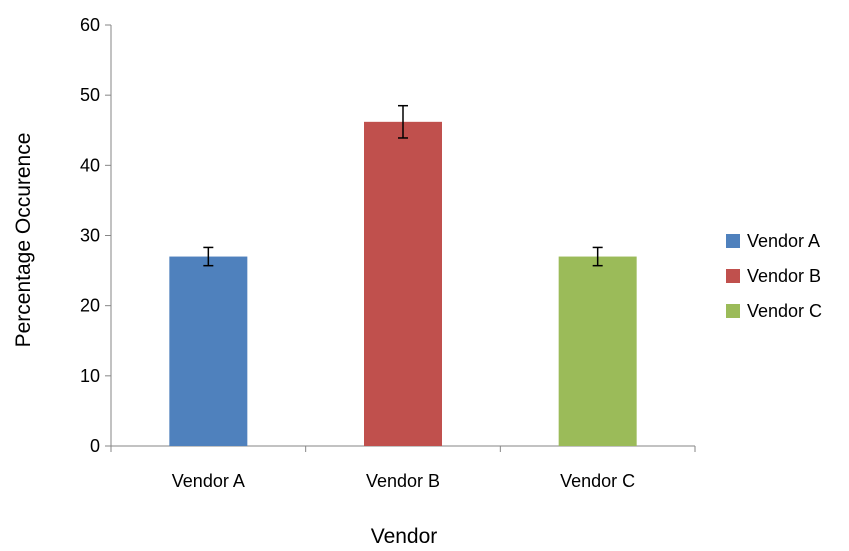 The width and height of the screenshot is (849, 551). I want to click on y-axis-title: Percentage Occurence, so click(23, 240).